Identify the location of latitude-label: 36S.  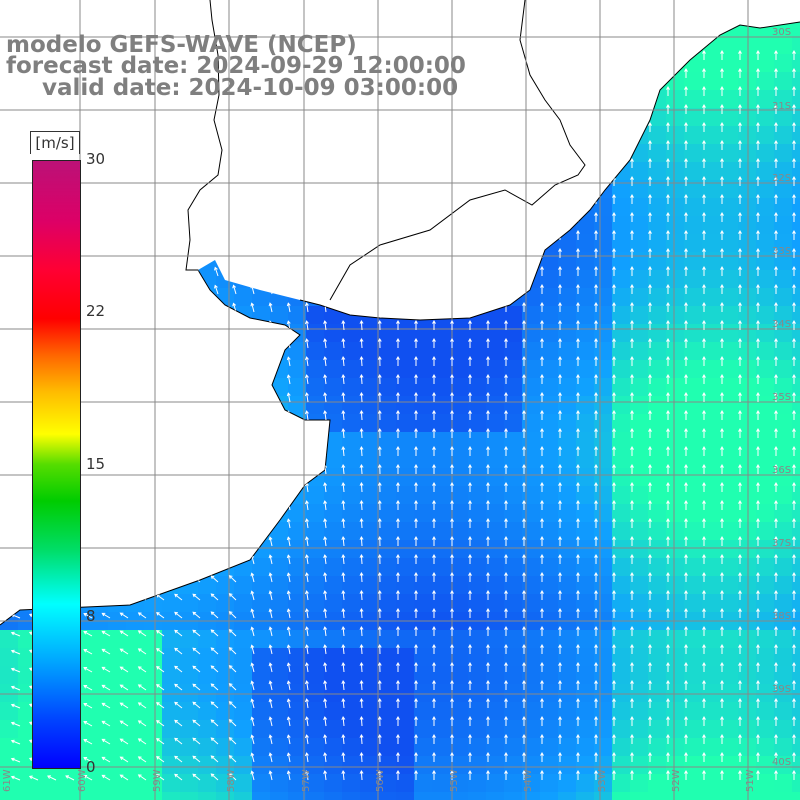
(781, 470).